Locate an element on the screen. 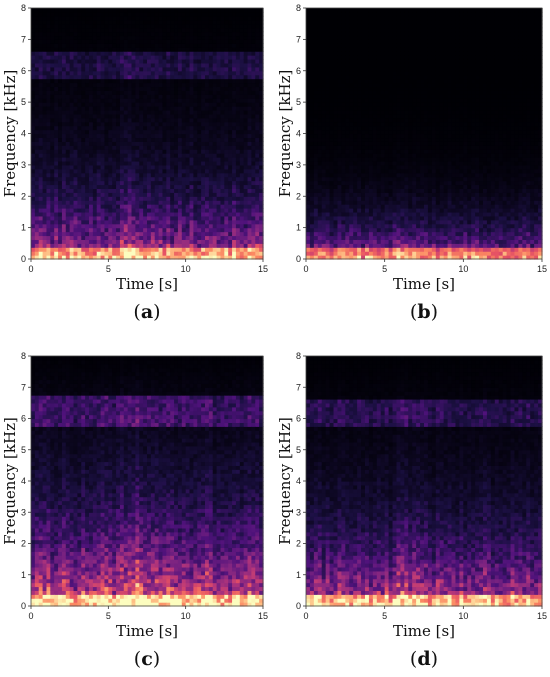  y-tick-label: 5 is located at coordinates (23, 102).